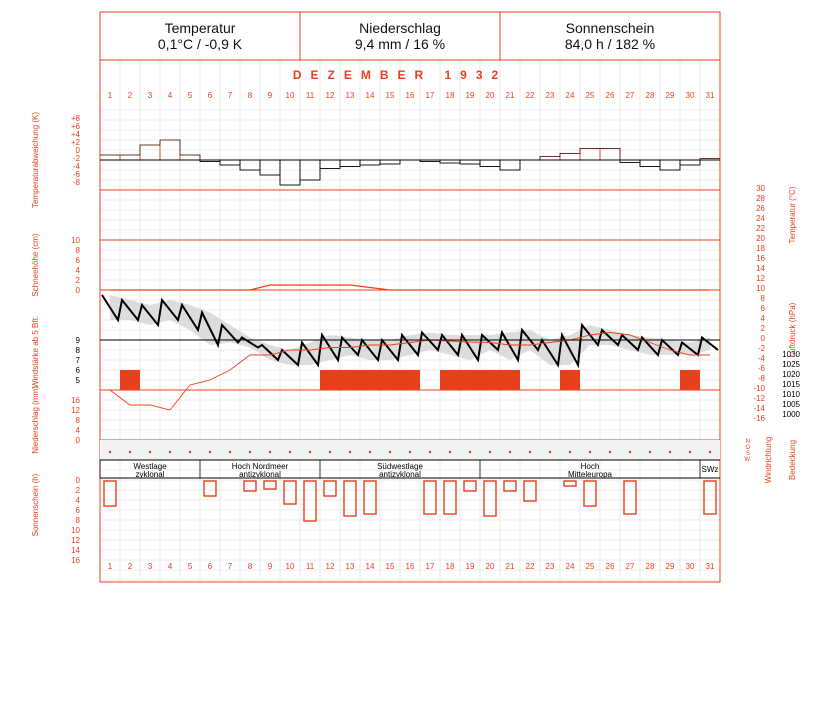 This screenshot has width=827, height=702. I want to click on day-label-bottom: 2, so click(130, 566).